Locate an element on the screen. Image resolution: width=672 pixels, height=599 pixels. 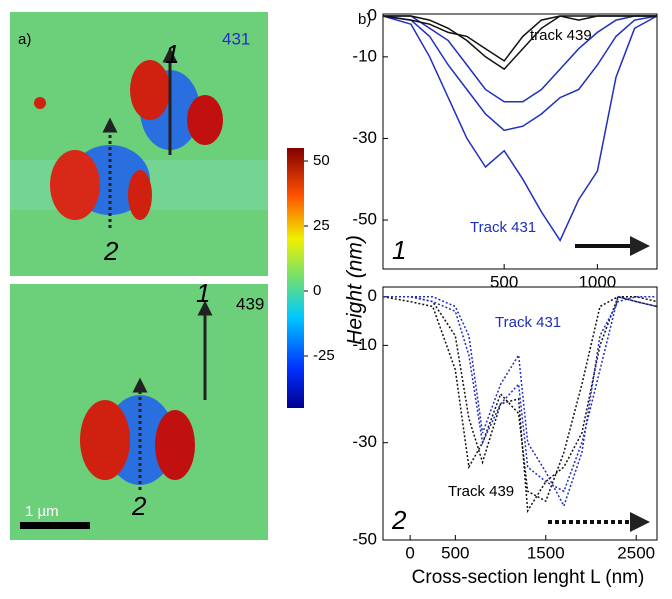
annotation: track 439 is located at coordinates (561, 35).